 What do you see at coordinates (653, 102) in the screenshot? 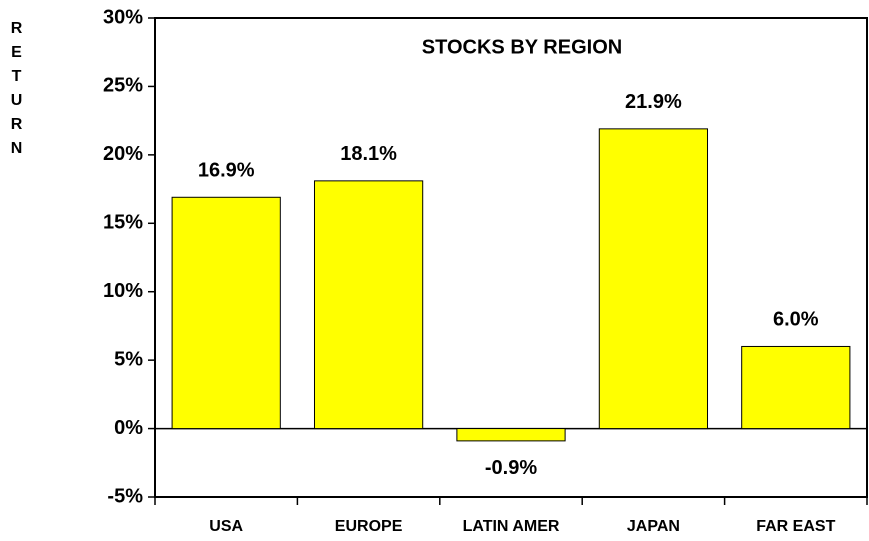
I see `value-label: 21.9%` at bounding box center [653, 102].